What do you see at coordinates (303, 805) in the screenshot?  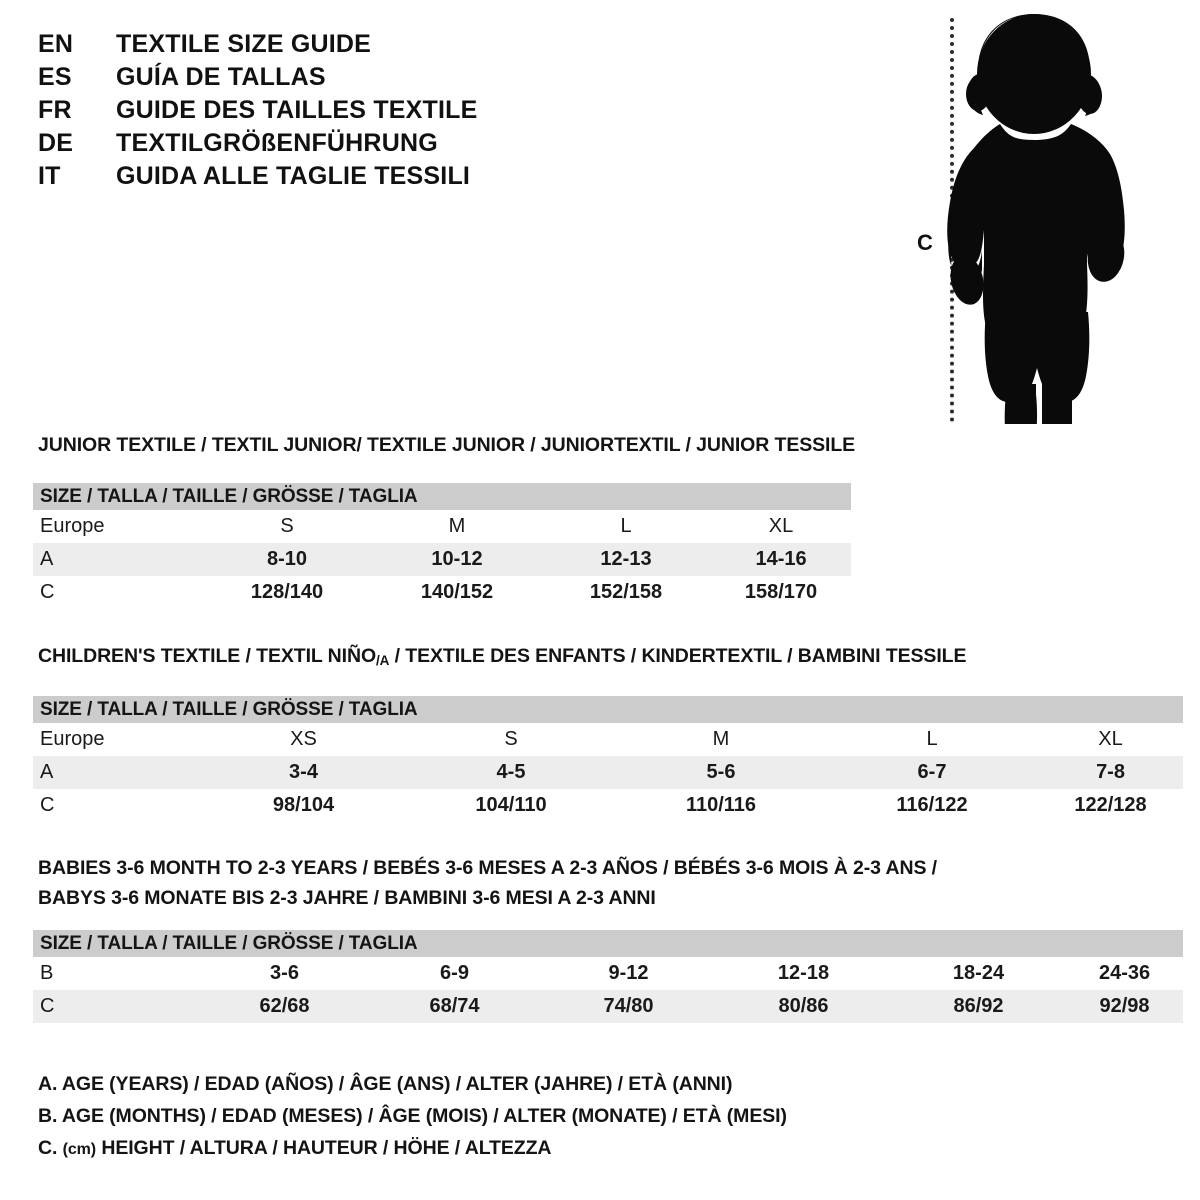 I see `children-height-xs: 98/104` at bounding box center [303, 805].